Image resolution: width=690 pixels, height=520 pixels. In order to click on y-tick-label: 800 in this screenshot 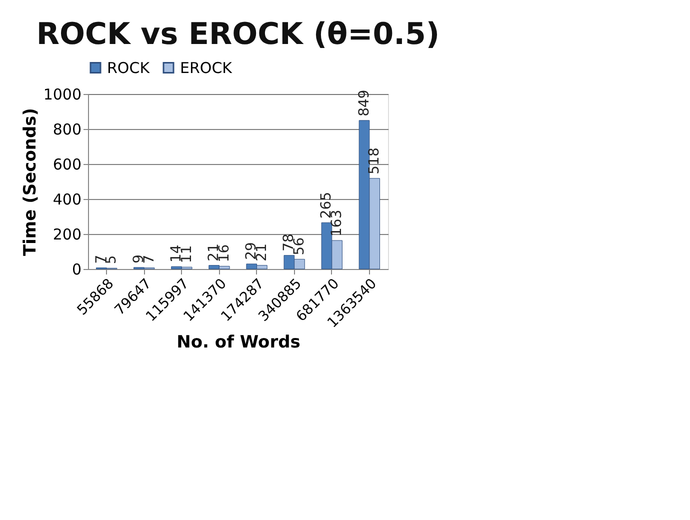, I will do `click(67, 129)`.